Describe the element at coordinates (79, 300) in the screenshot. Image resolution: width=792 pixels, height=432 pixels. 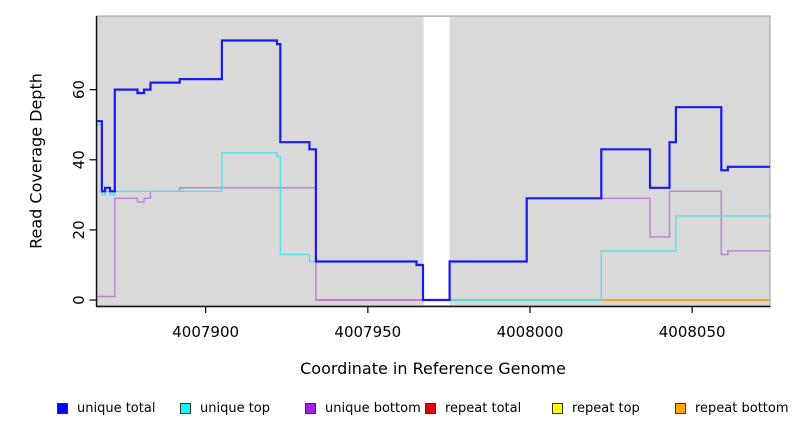
I see `y-tick-label: 0` at that location.